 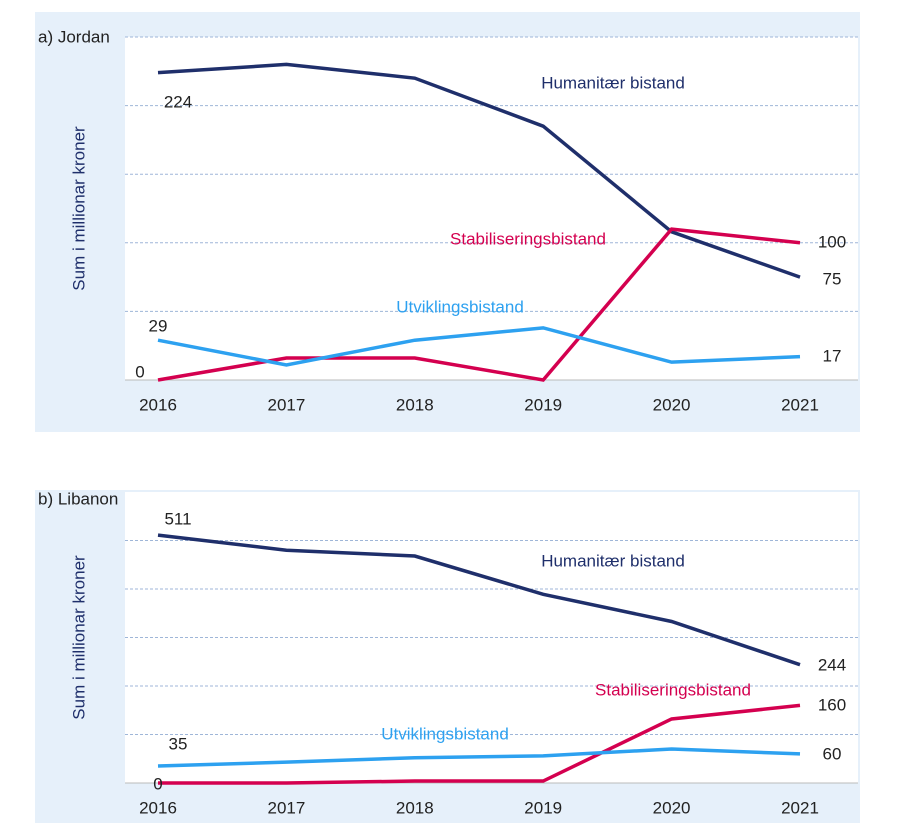 What do you see at coordinates (832, 753) in the screenshot?
I see `data-label: 60` at bounding box center [832, 753].